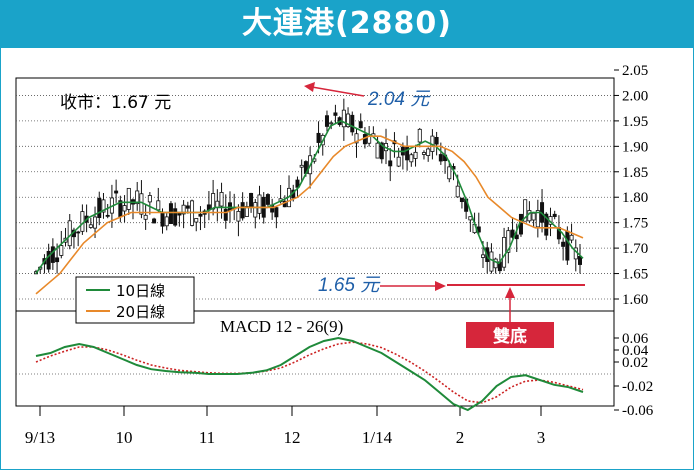 This screenshot has height=470, width=694. I want to click on macd-tick-label: 0.06, so click(635, 339).